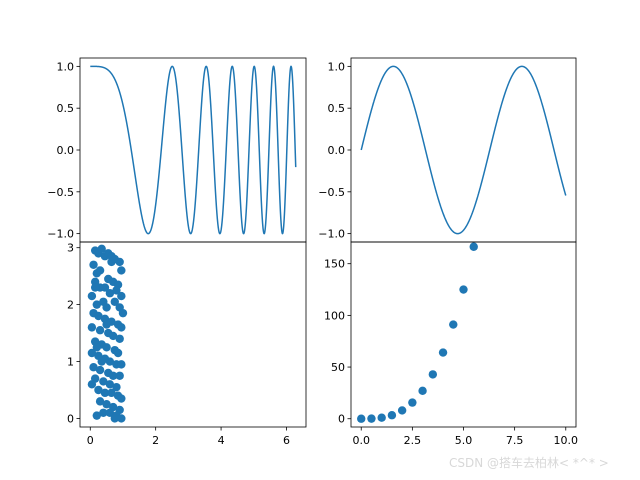 This screenshot has width=640, height=480. I want to click on x-tick-label: 7.5, so click(515, 440).